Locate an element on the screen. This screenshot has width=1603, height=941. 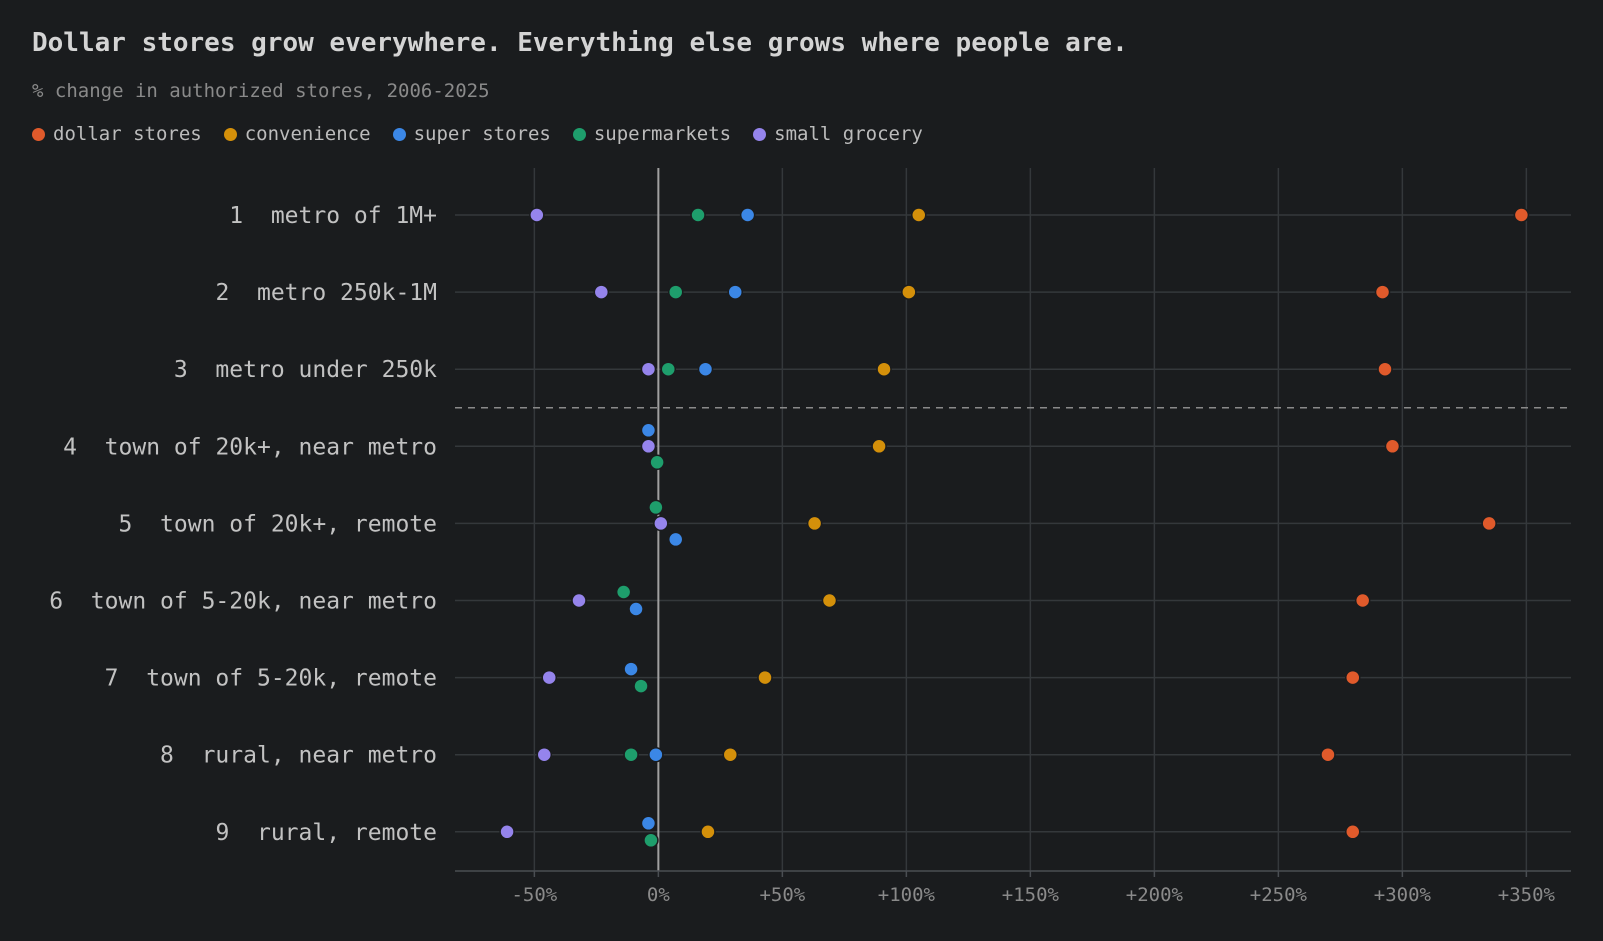
x-tick-label: +150% is located at coordinates (1031, 895).